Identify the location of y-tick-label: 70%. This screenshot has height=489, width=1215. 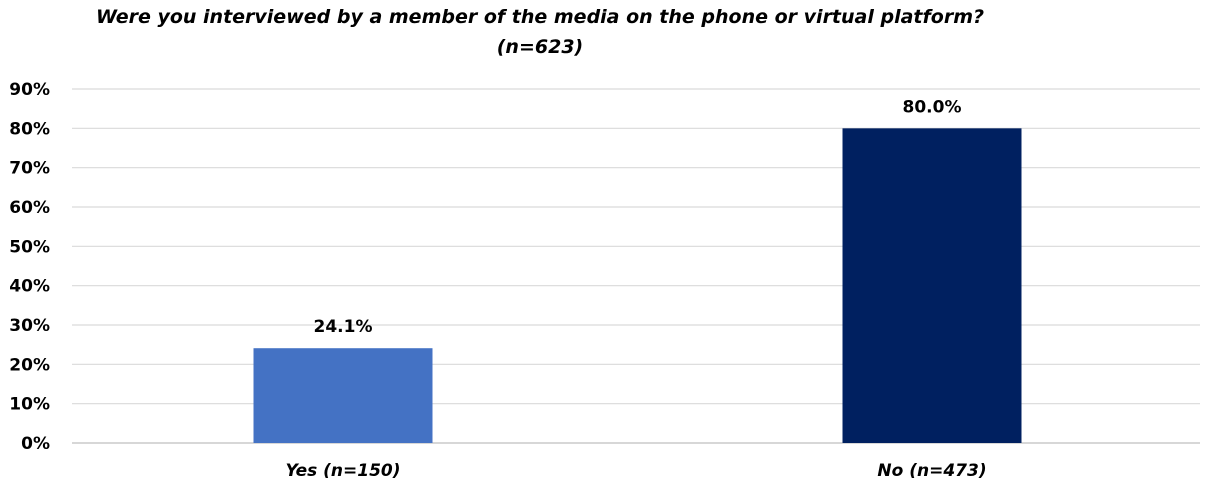
(29, 169).